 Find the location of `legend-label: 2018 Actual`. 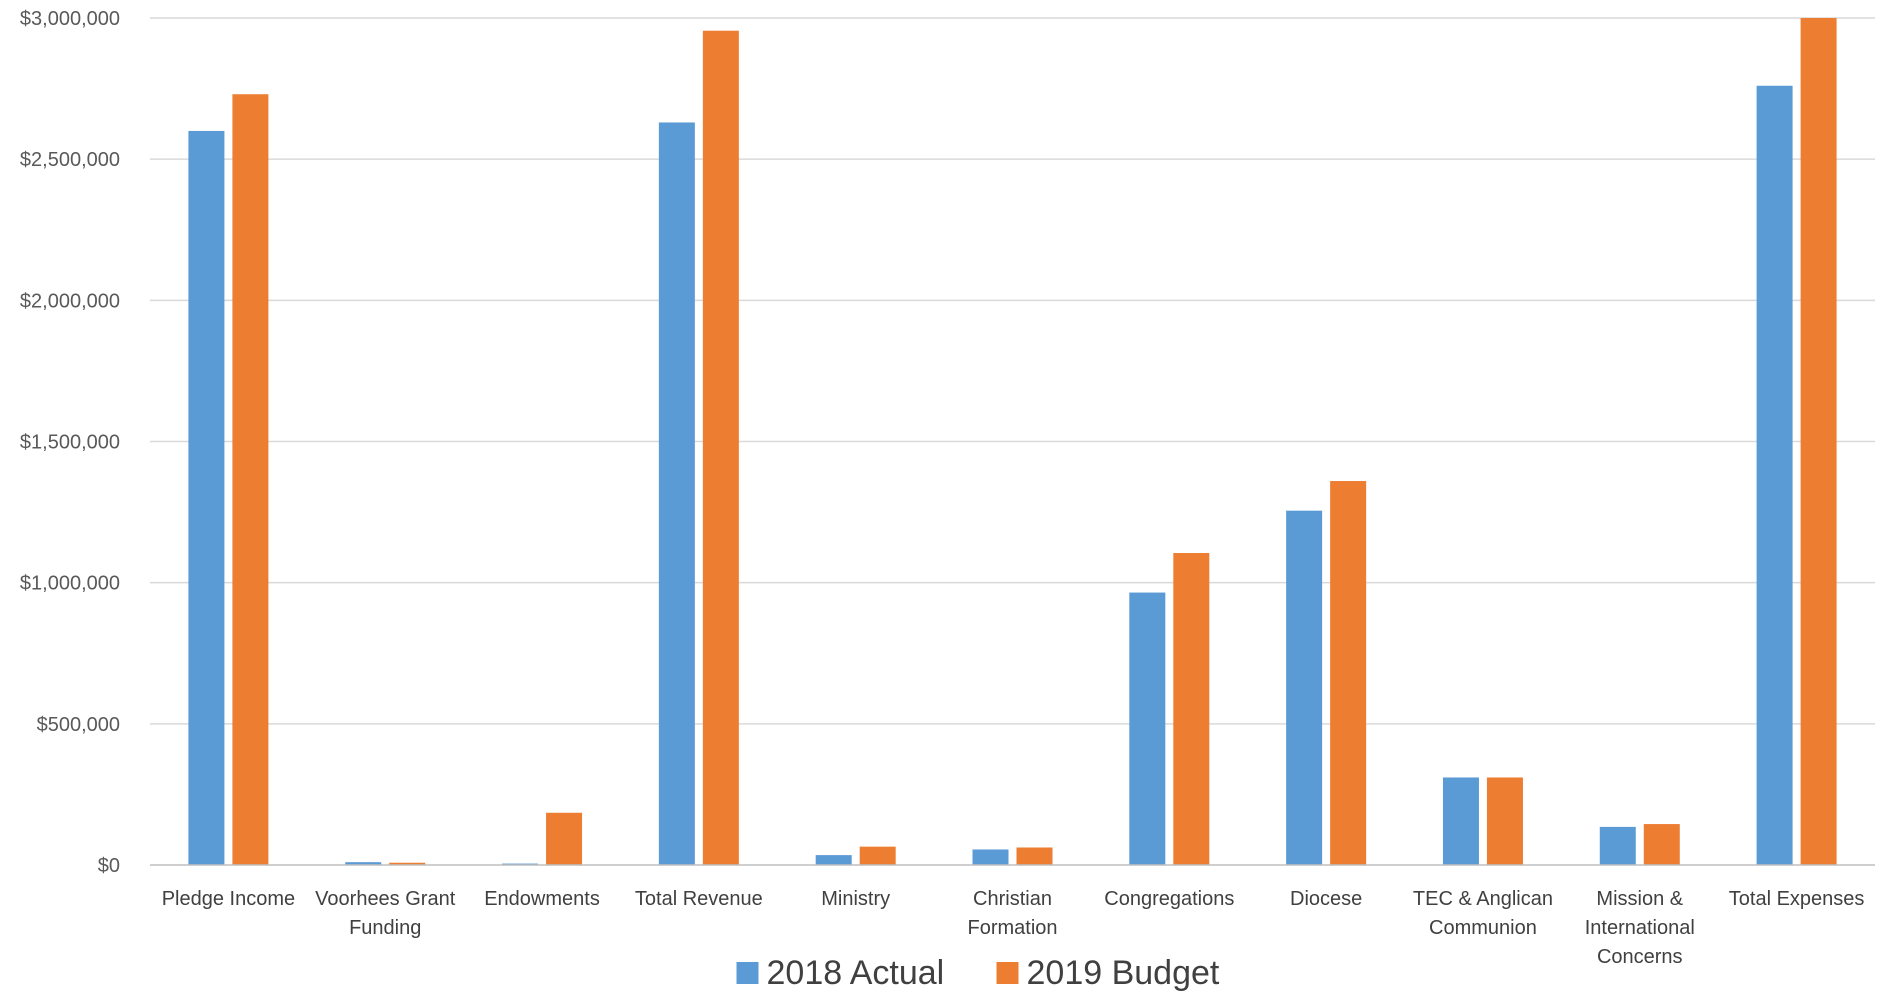

legend-label: 2018 Actual is located at coordinates (856, 973).